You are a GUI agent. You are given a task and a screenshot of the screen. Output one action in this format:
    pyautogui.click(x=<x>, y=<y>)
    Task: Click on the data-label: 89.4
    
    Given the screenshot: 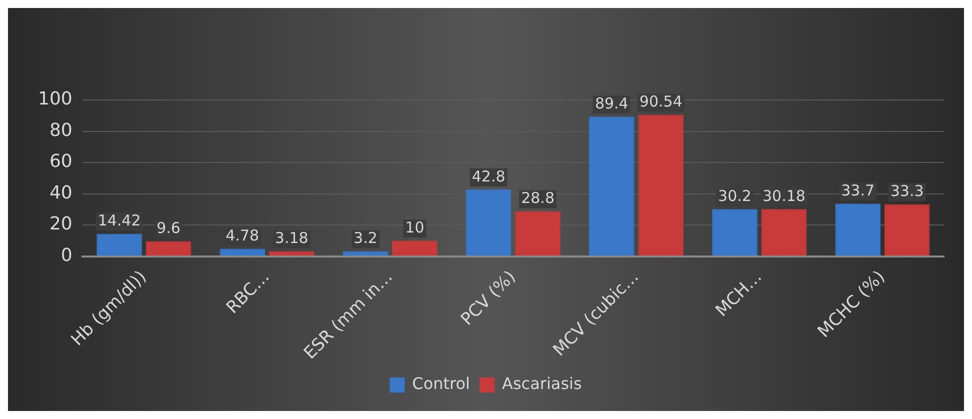 What is the action you would take?
    pyautogui.click(x=611, y=103)
    